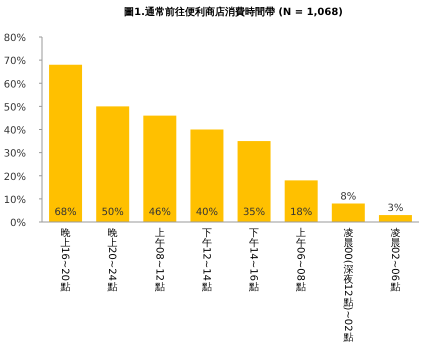  I want to click on x-tick-label: 晚上16~20點, so click(65, 260).